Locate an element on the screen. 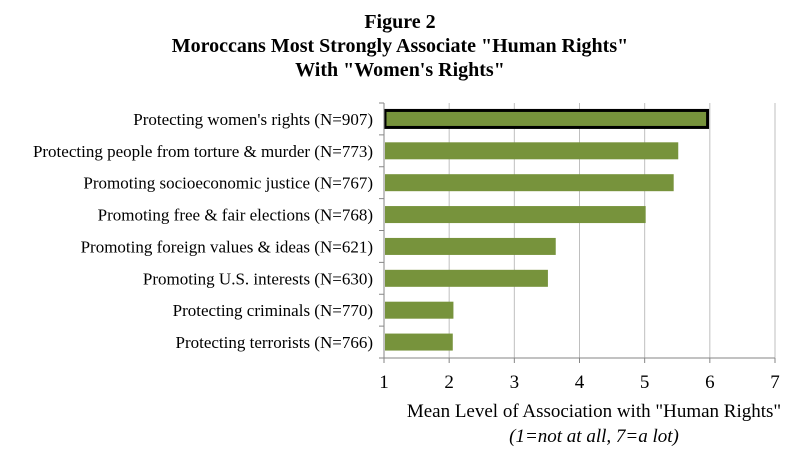  tick-labels: 1 2 3 4 5 6 7 is located at coordinates (579, 382).